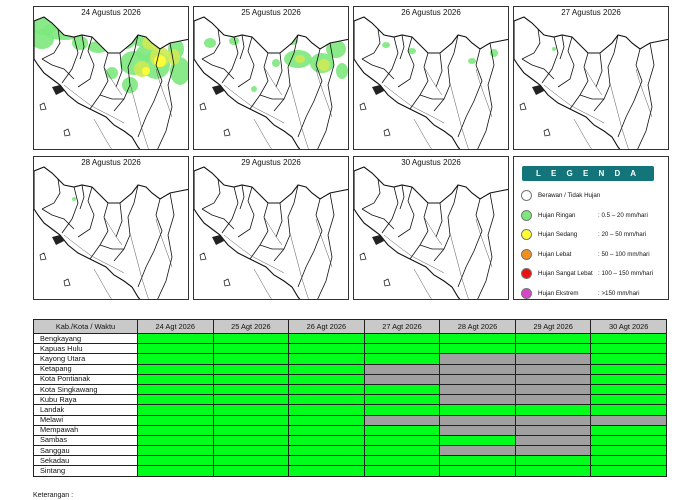 This screenshot has width=700, height=500. What do you see at coordinates (85, 420) in the screenshot?
I see `regency-name: Melawi` at bounding box center [85, 420].